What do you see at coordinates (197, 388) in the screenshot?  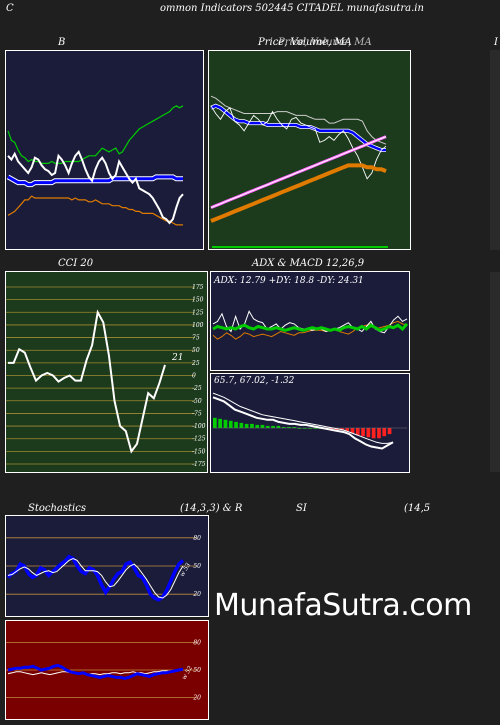 I see `cci-tick-label: -25` at bounding box center [197, 388].